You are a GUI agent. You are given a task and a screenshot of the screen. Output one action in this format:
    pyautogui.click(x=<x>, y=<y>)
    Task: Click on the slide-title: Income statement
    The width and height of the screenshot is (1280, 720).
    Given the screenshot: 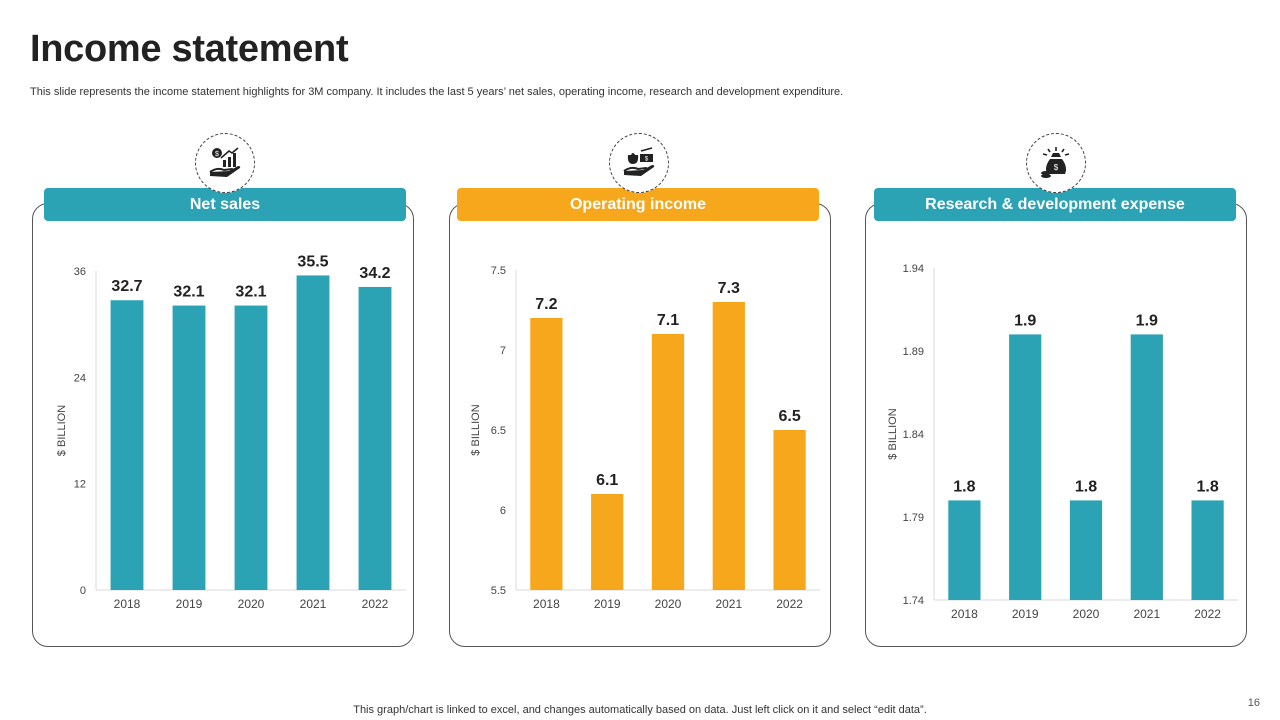 What is the action you would take?
    pyautogui.click(x=189, y=49)
    